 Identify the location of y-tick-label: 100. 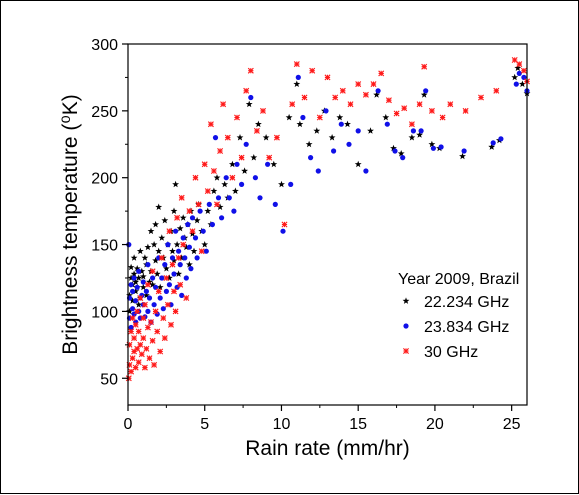
(104, 312).